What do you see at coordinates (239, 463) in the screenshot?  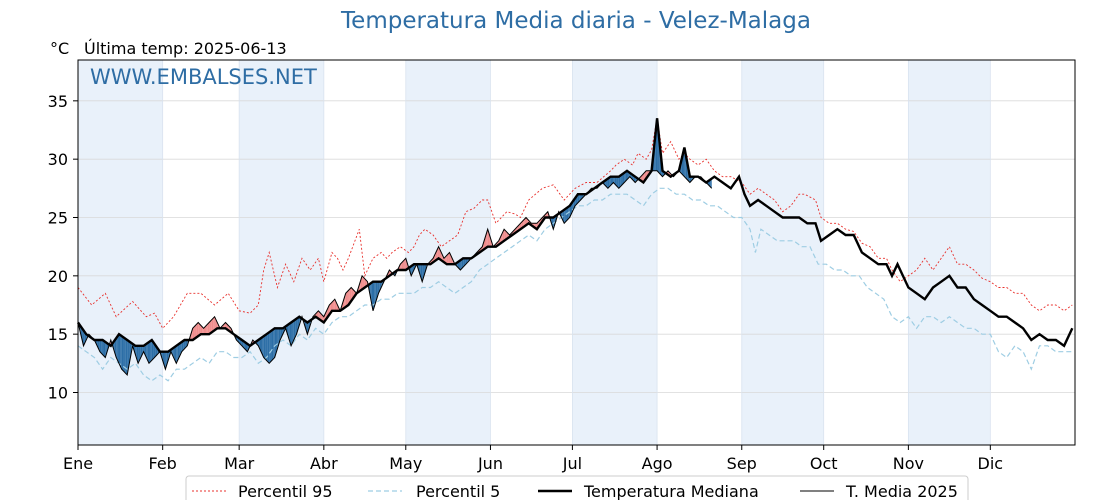 I see `x-tick-label: Mar` at bounding box center [239, 463].